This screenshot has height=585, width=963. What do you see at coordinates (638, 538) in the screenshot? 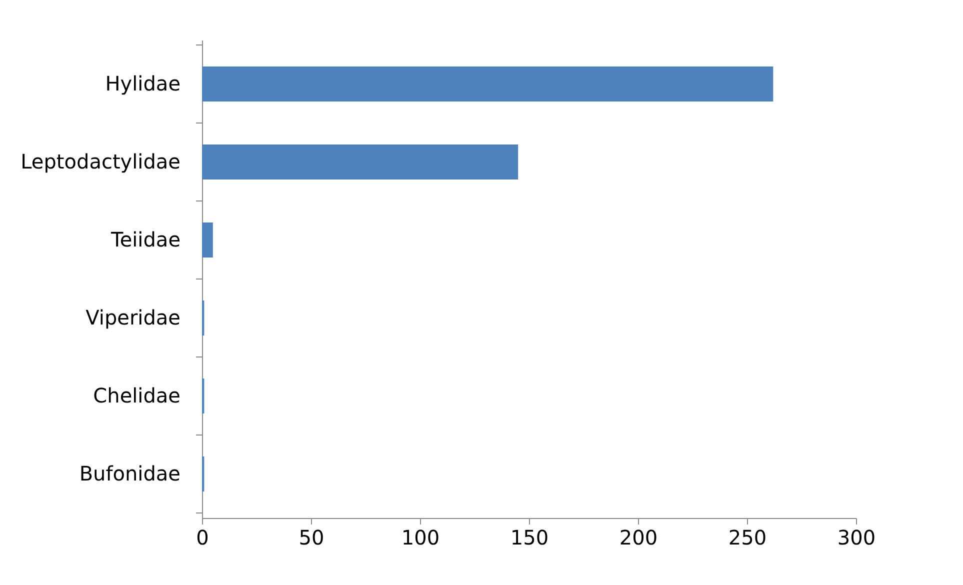
I see `x-tick-label: 200` at bounding box center [638, 538].